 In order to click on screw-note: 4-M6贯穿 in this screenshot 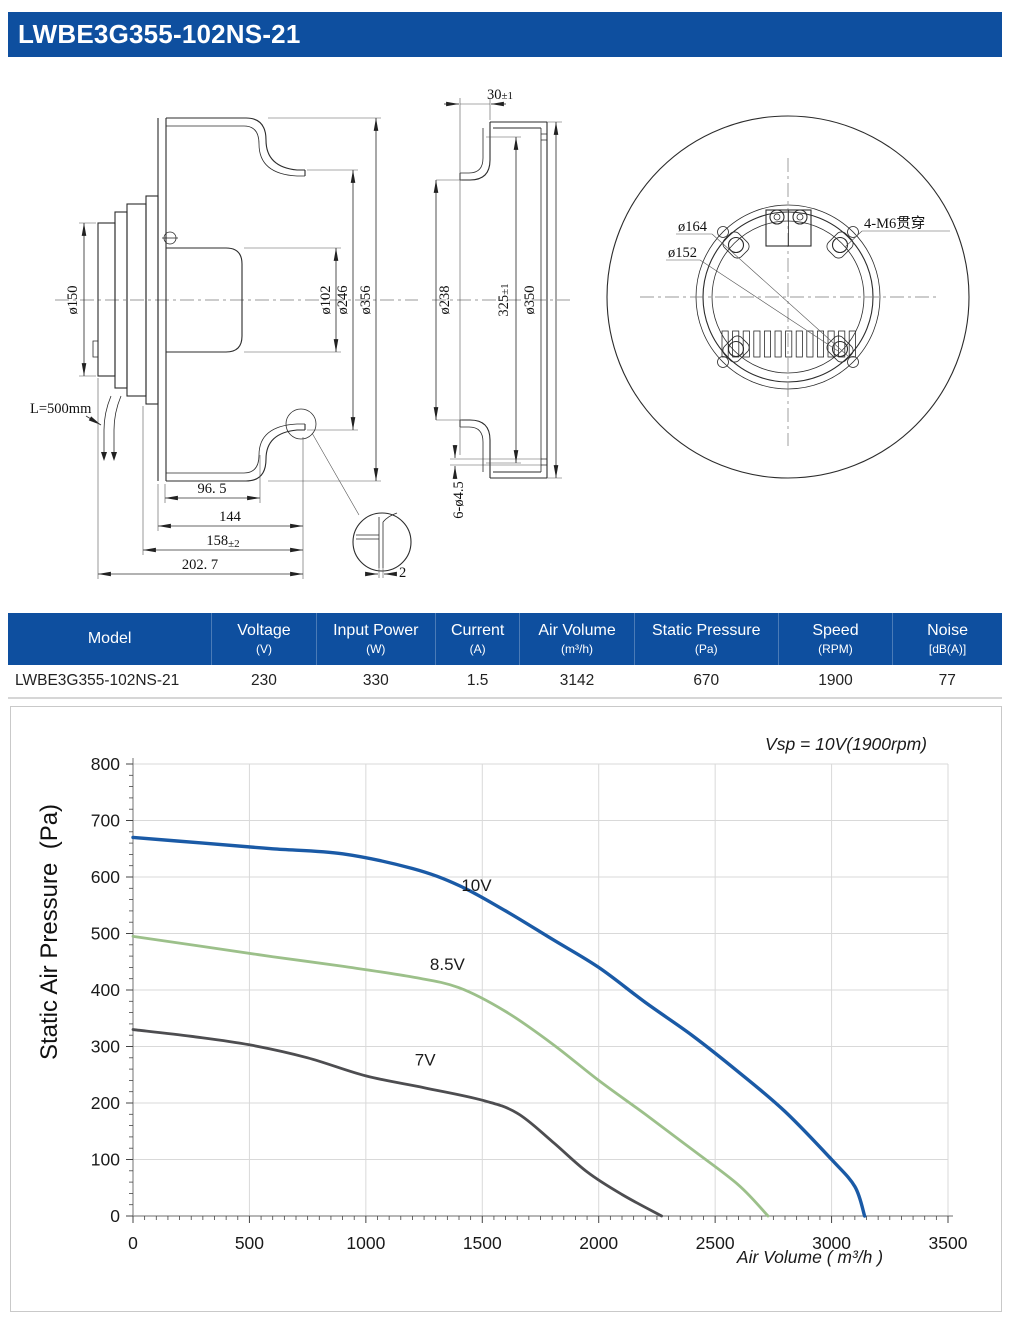, I will do `click(894, 223)`.